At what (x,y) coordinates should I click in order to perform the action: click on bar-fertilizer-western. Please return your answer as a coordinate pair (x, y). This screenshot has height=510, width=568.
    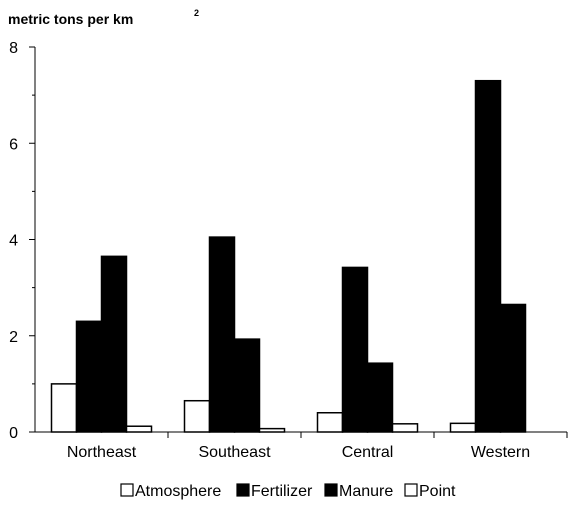
    Looking at the image, I should click on (488, 256).